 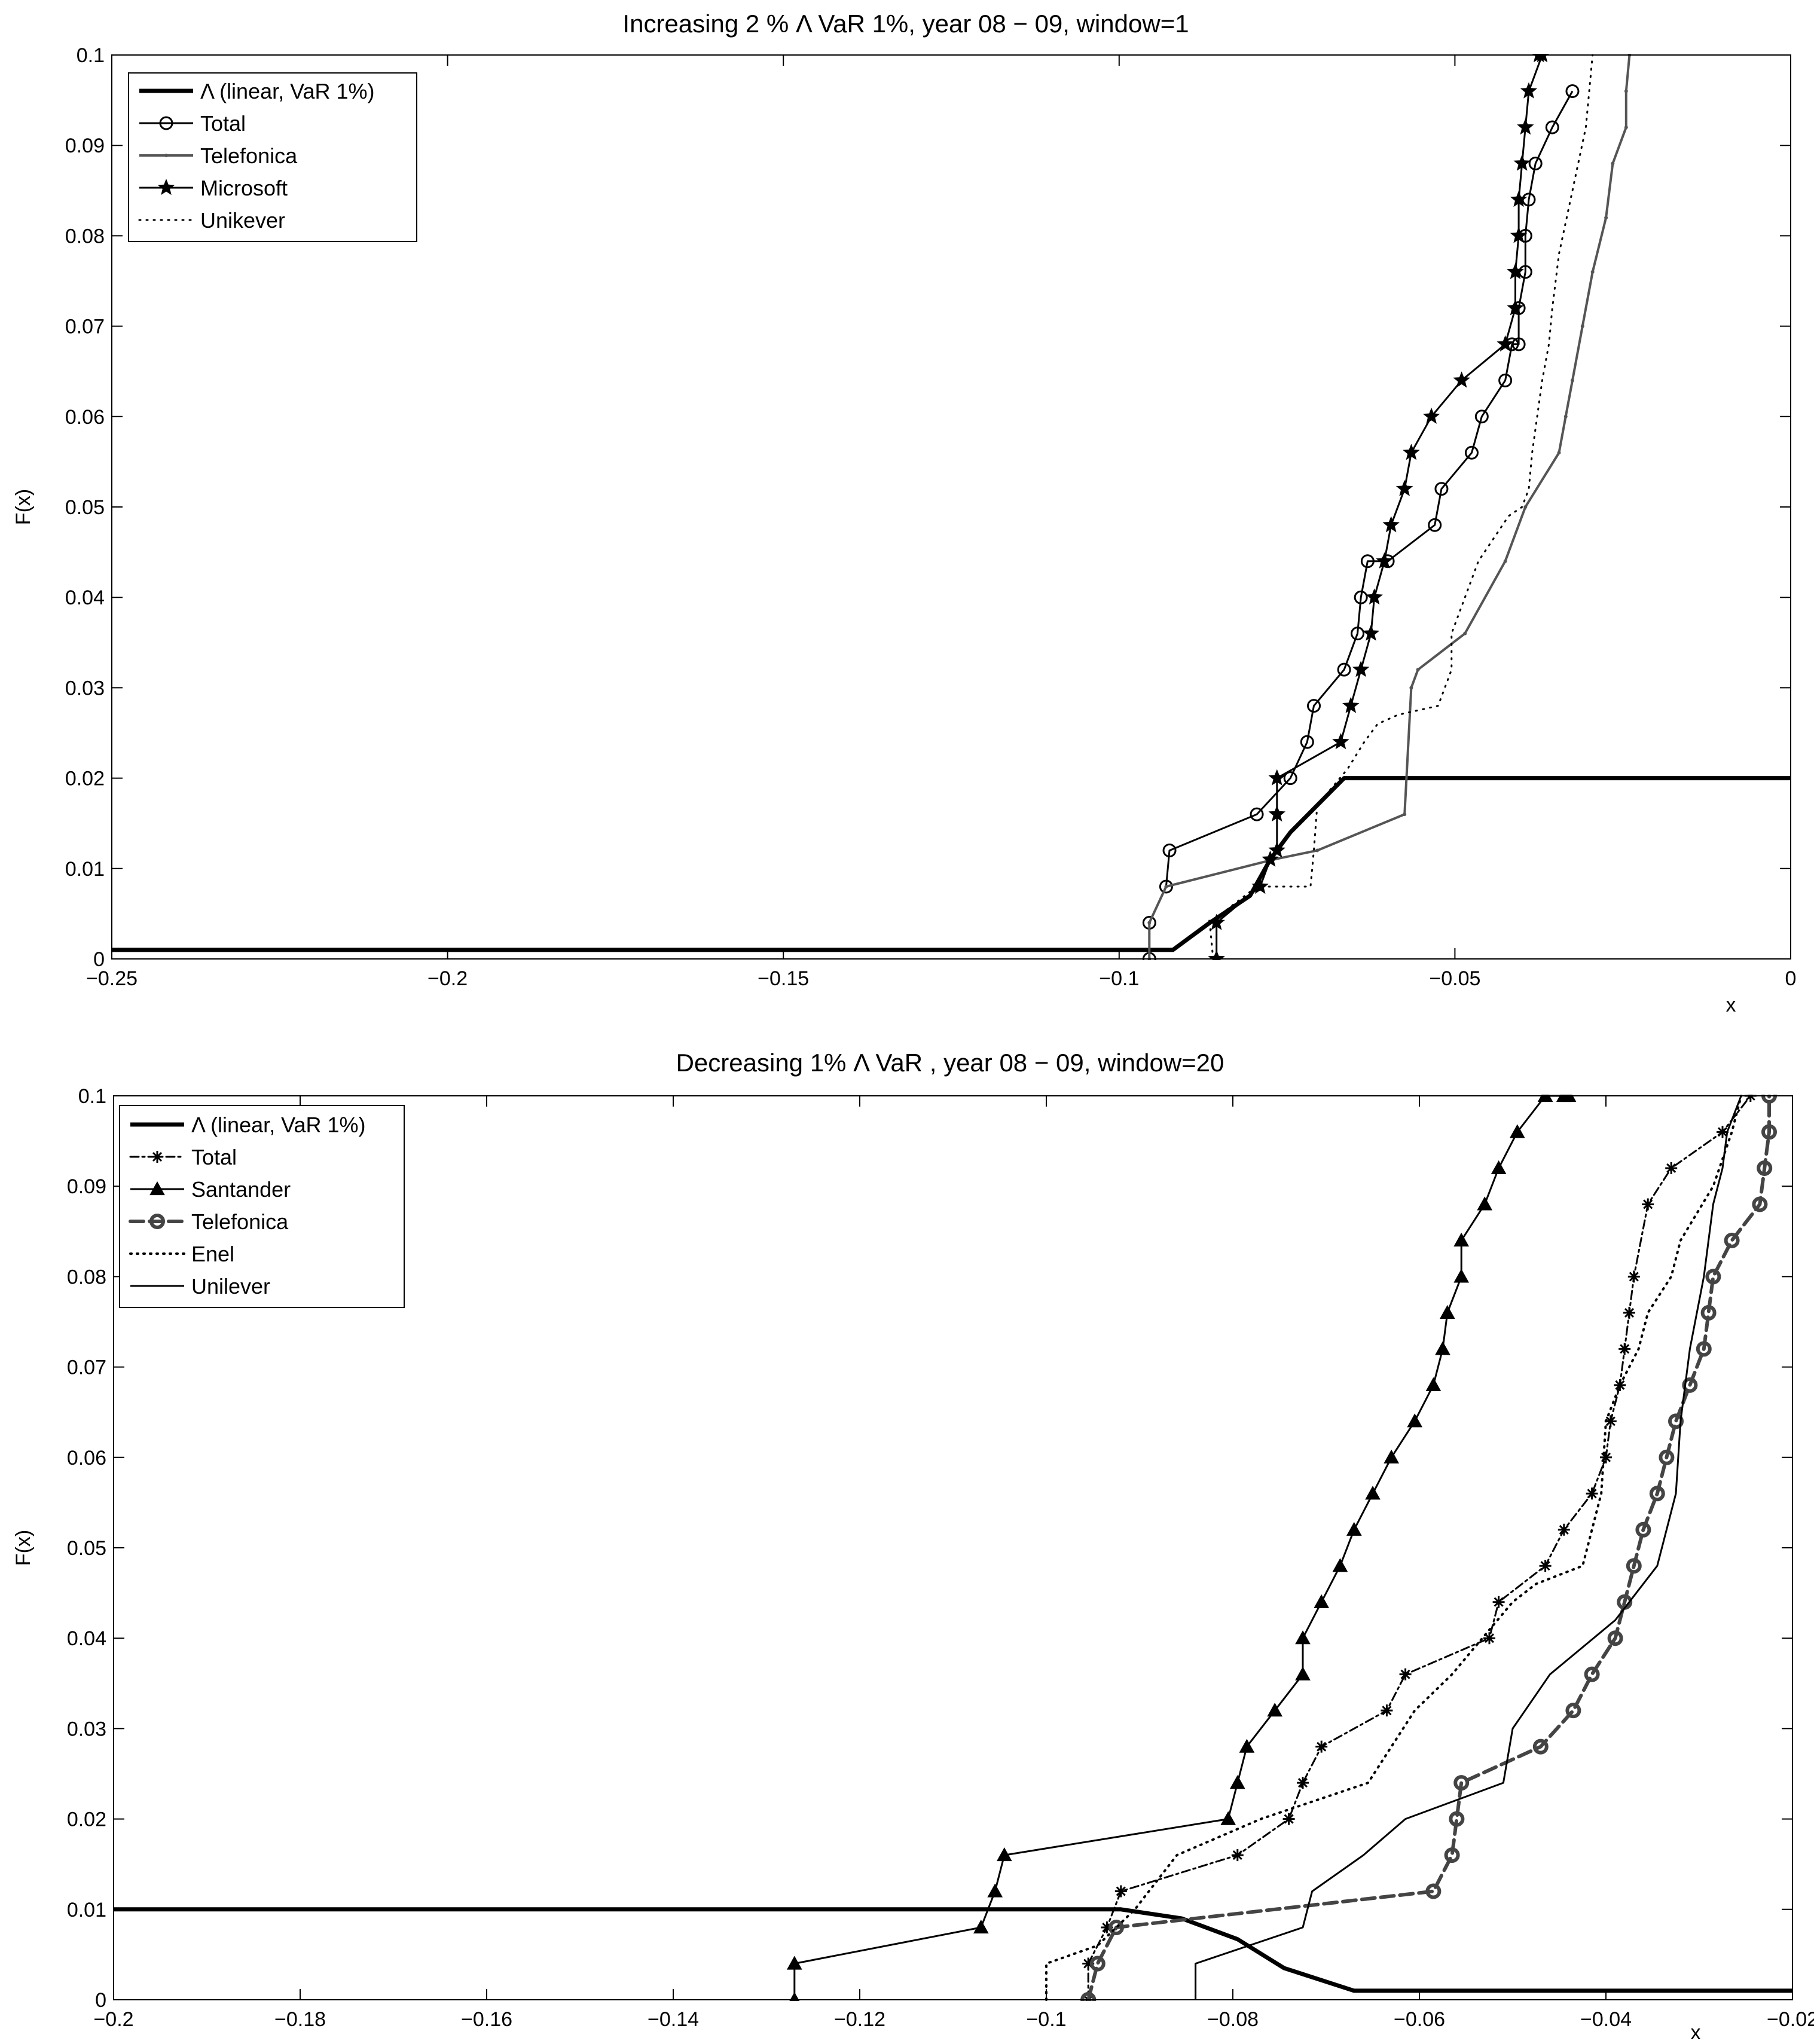 What do you see at coordinates (86, 1367) in the screenshot?
I see `y-tick-label: 0.07` at bounding box center [86, 1367].